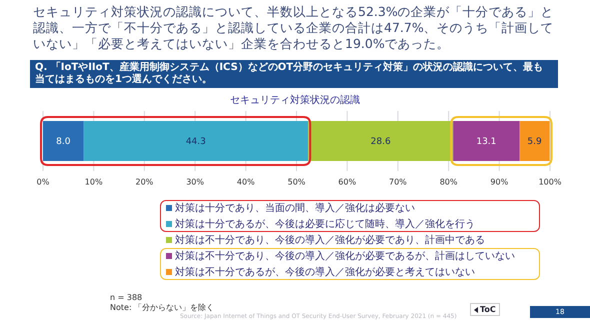  What do you see at coordinates (127, 298) in the screenshot?
I see `text: n = 388` at bounding box center [127, 298].